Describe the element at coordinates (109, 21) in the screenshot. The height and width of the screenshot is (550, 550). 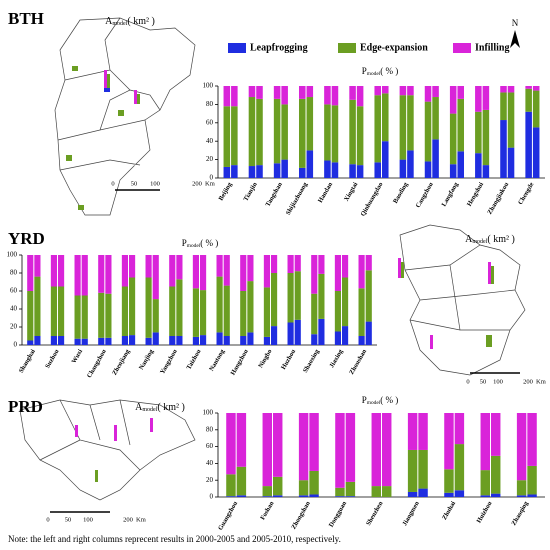
I see `map-title-main: A` at that location.